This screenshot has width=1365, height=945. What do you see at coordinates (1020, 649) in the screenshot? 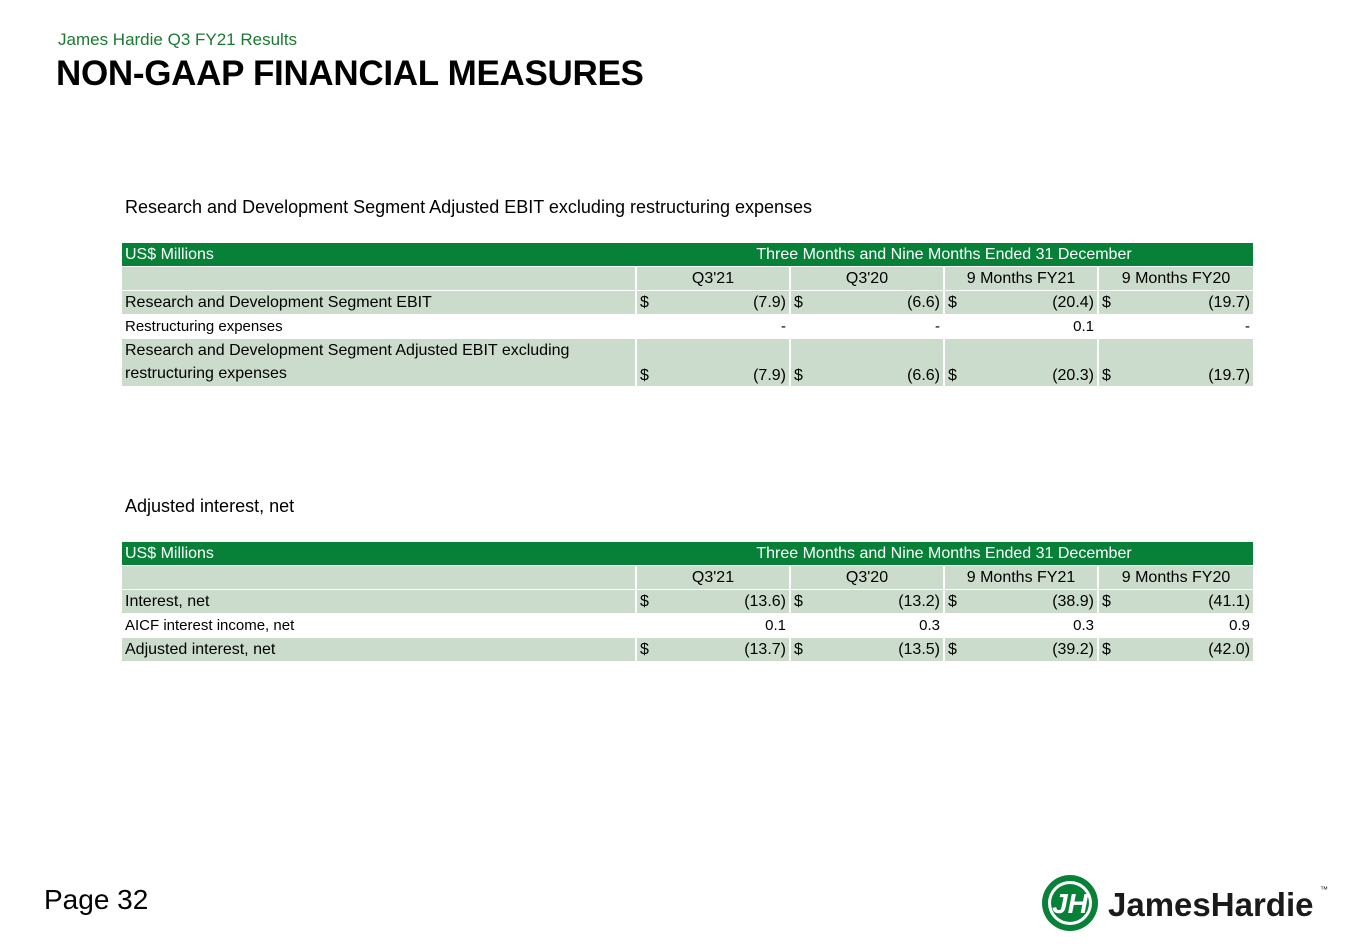
I see `value-cell: $ (39.2)` at bounding box center [1020, 649].